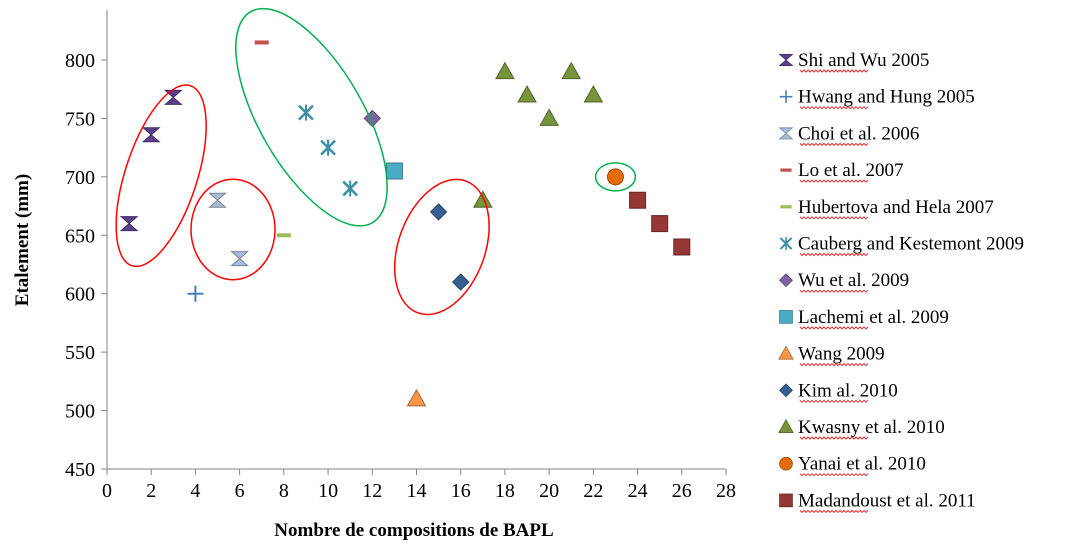 Image resolution: width=1091 pixels, height=545 pixels. What do you see at coordinates (107, 491) in the screenshot?
I see `x-tick-label: 0` at bounding box center [107, 491].